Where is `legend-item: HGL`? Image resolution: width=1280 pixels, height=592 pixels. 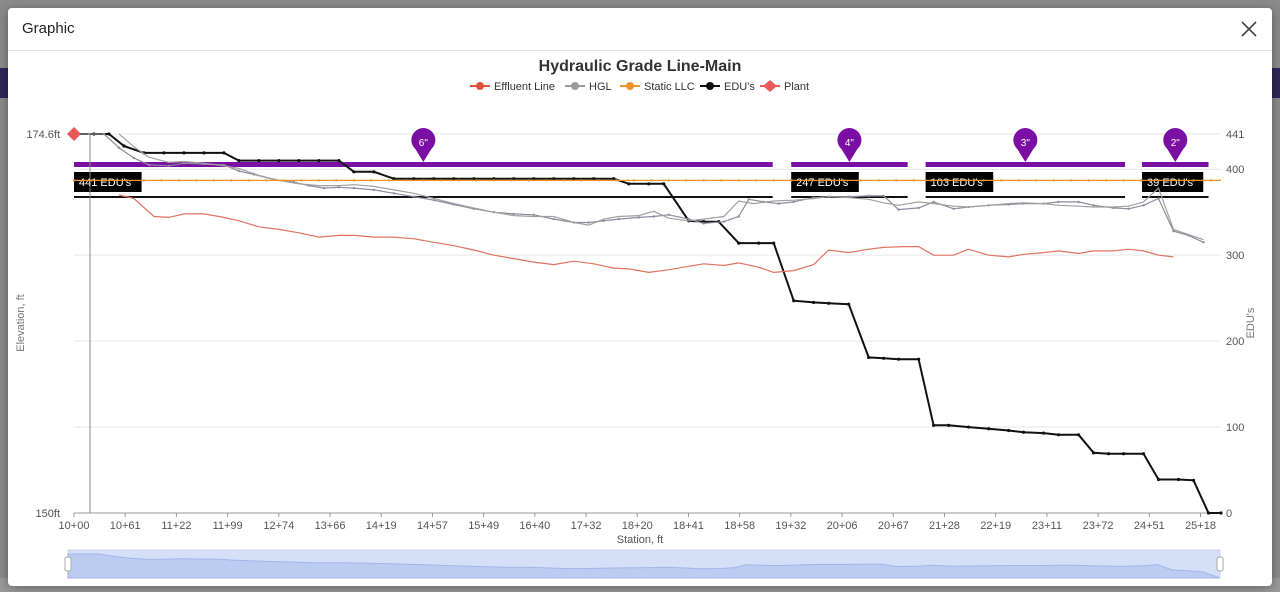
legend-item: HGL is located at coordinates (588, 87).